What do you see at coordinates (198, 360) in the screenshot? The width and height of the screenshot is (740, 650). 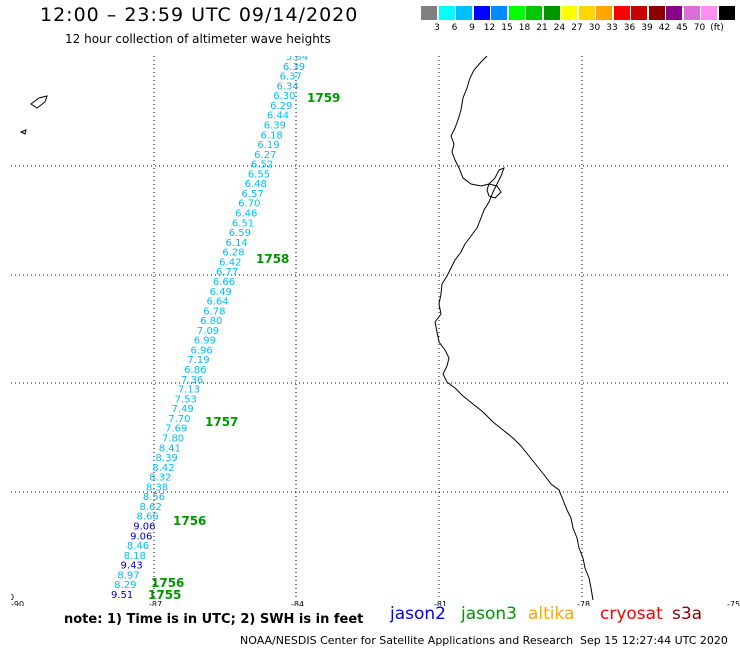 I see `swh-value: 7.19` at bounding box center [198, 360].